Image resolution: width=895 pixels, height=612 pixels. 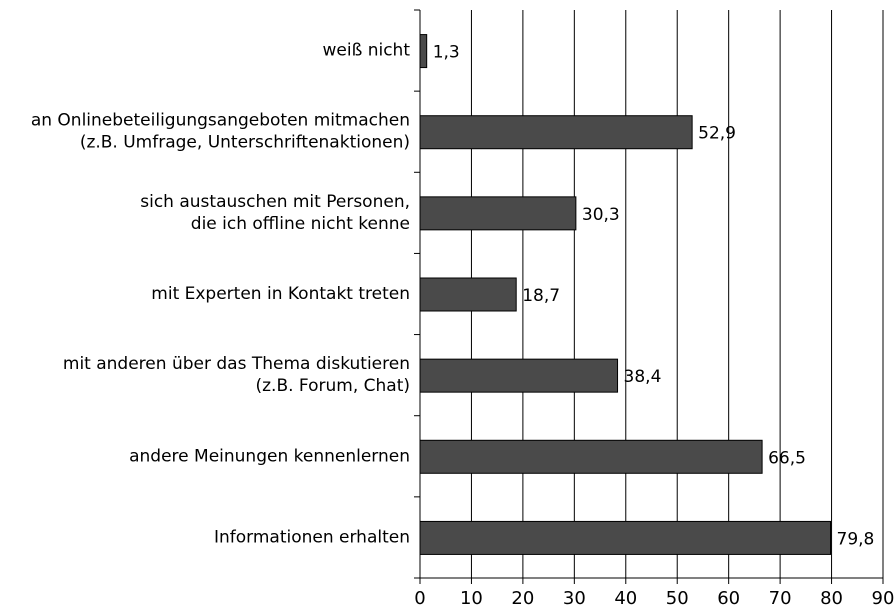 I want to click on y-tick-label: Informationen erhalten, so click(x=312, y=537).